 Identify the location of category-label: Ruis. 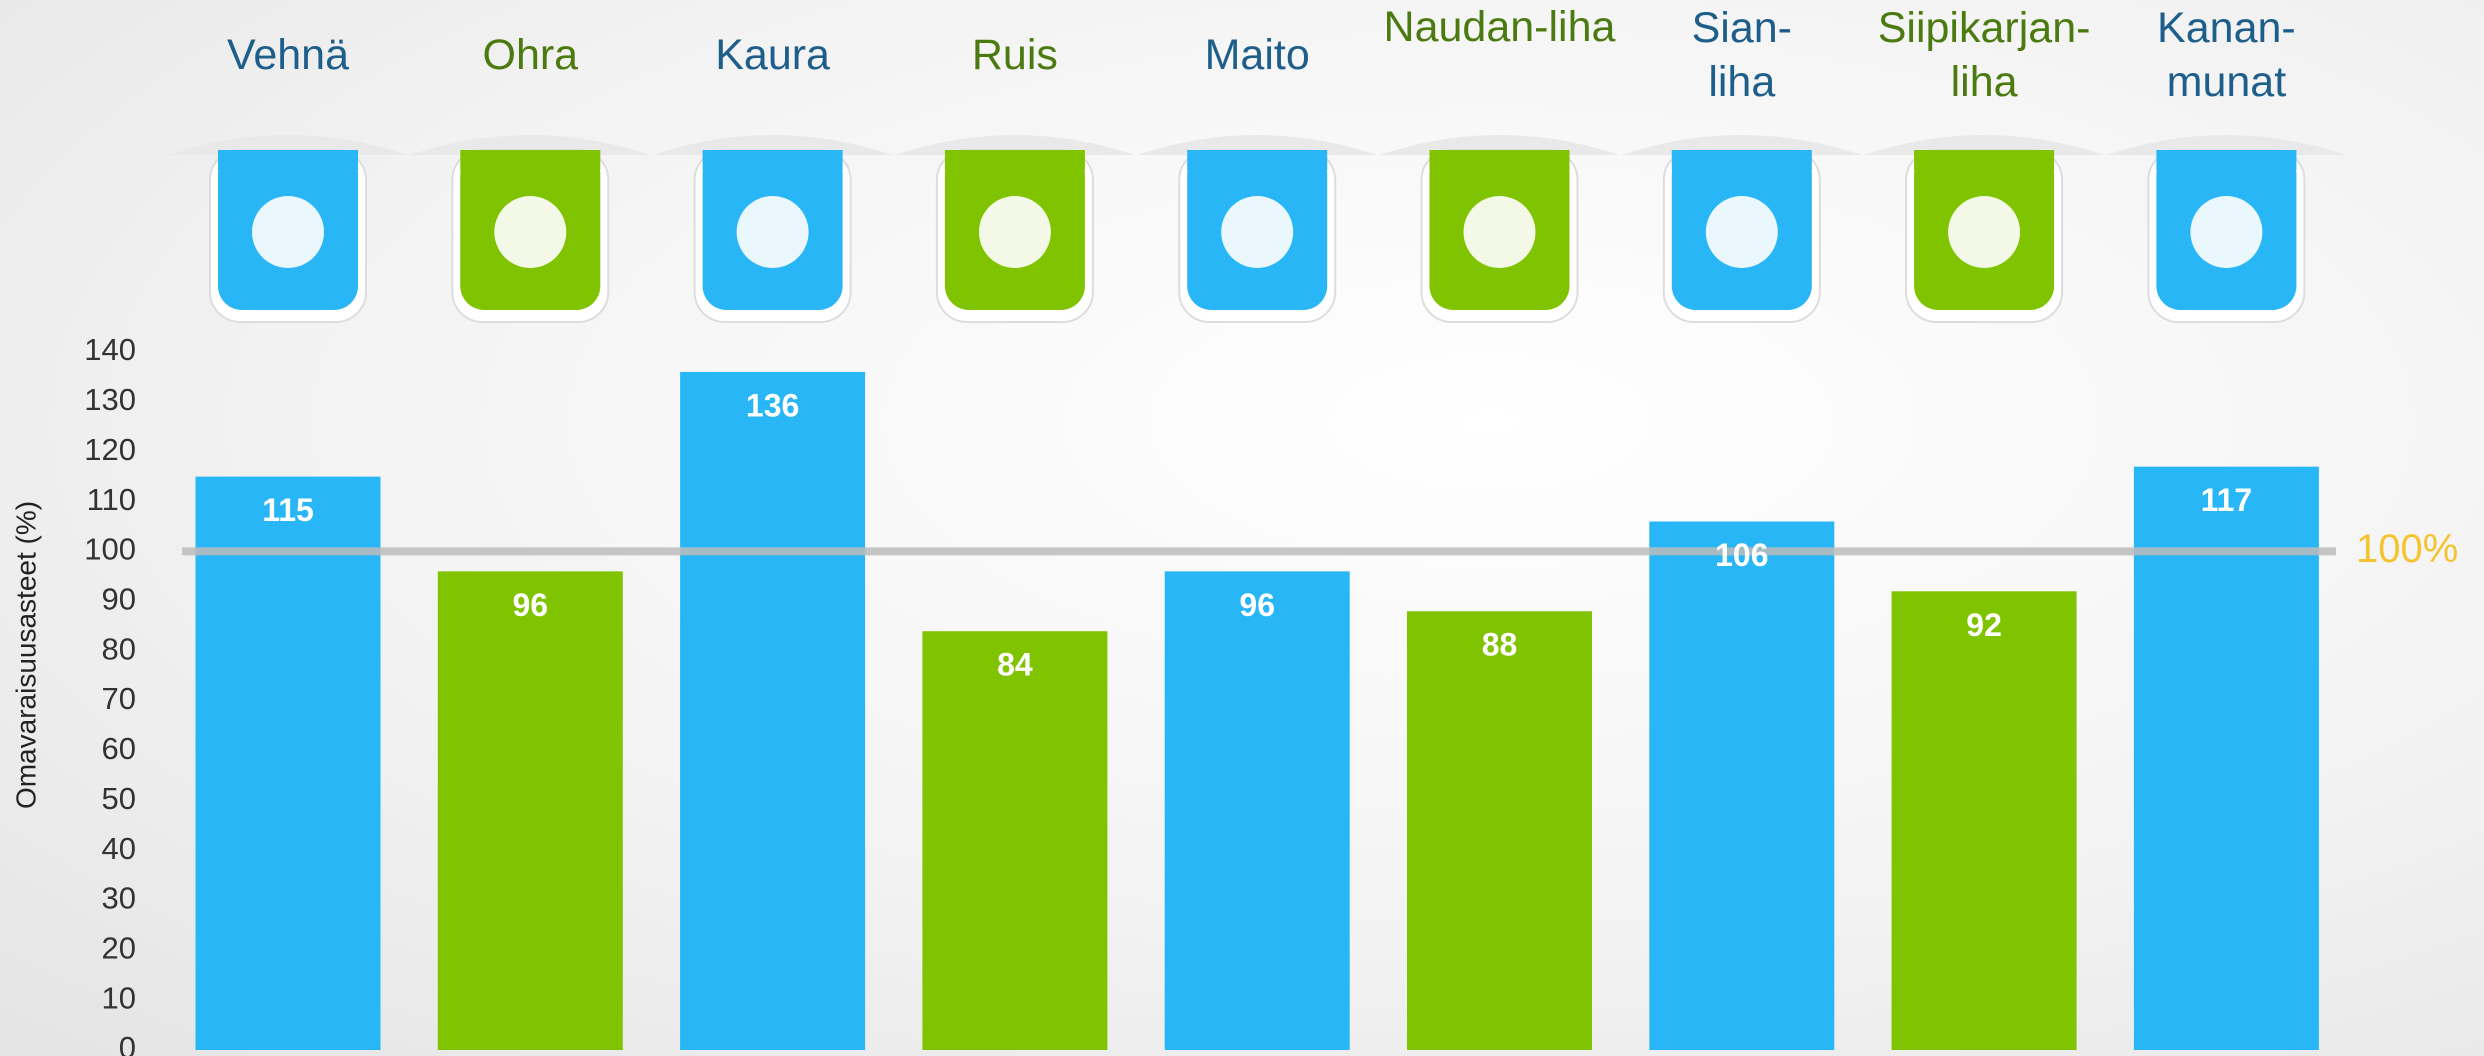
(1014, 55).